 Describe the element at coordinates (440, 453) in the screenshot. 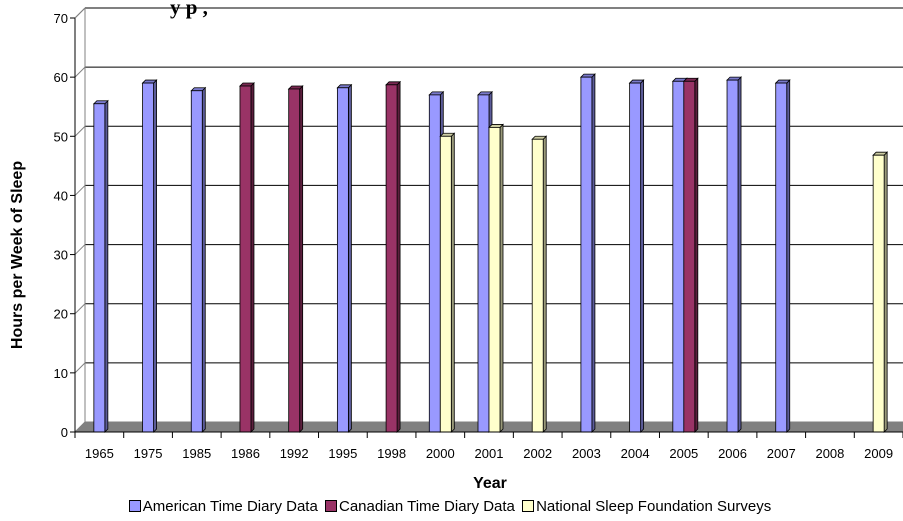

I see `x-tick-label: 2000` at that location.